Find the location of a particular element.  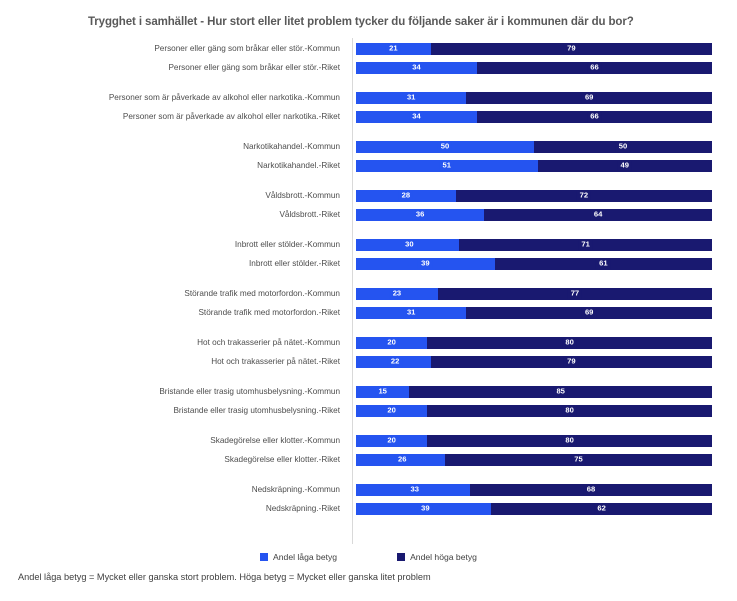

bar-row-label: Störande trafik med motorfordon.-Kommun is located at coordinates (262, 293).